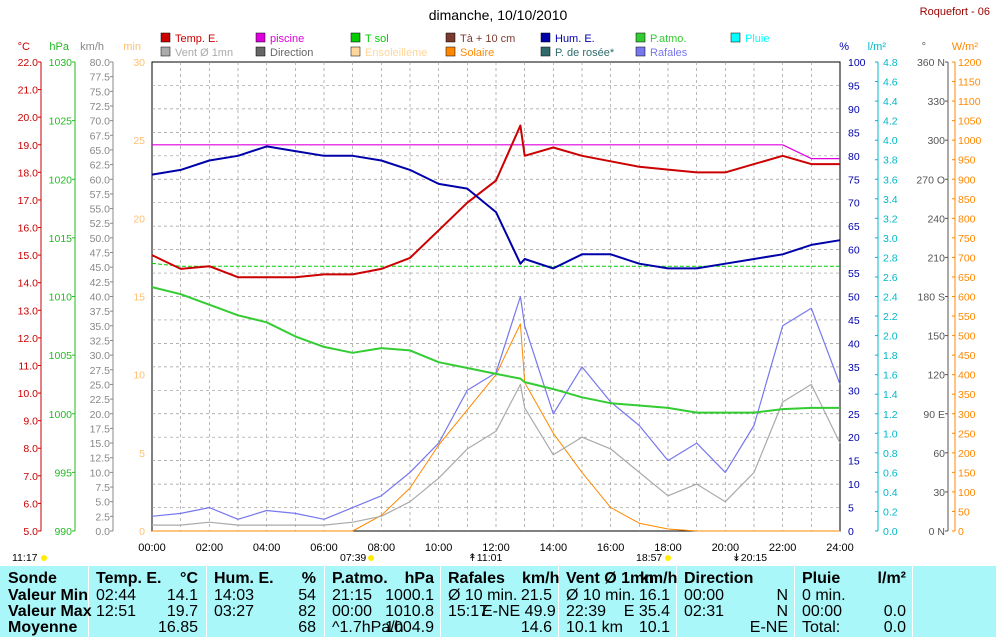  Describe the element at coordinates (142, 454) in the screenshot. I see `axis-tick-minutes: 5` at that location.